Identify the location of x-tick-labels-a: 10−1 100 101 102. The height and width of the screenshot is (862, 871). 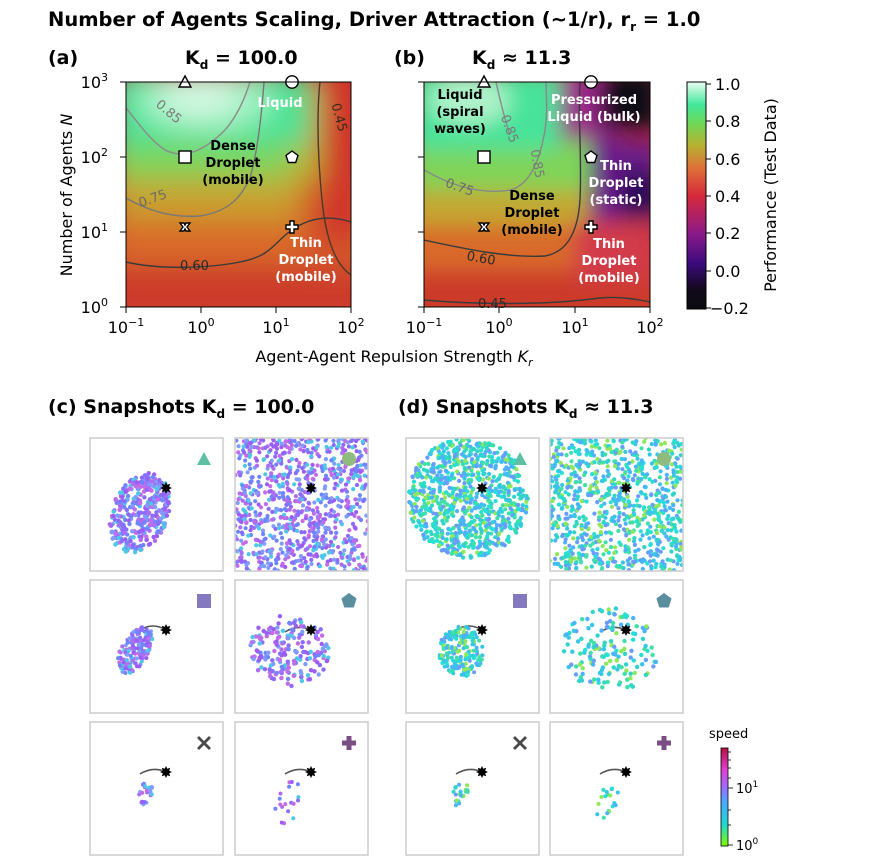
(236, 326).